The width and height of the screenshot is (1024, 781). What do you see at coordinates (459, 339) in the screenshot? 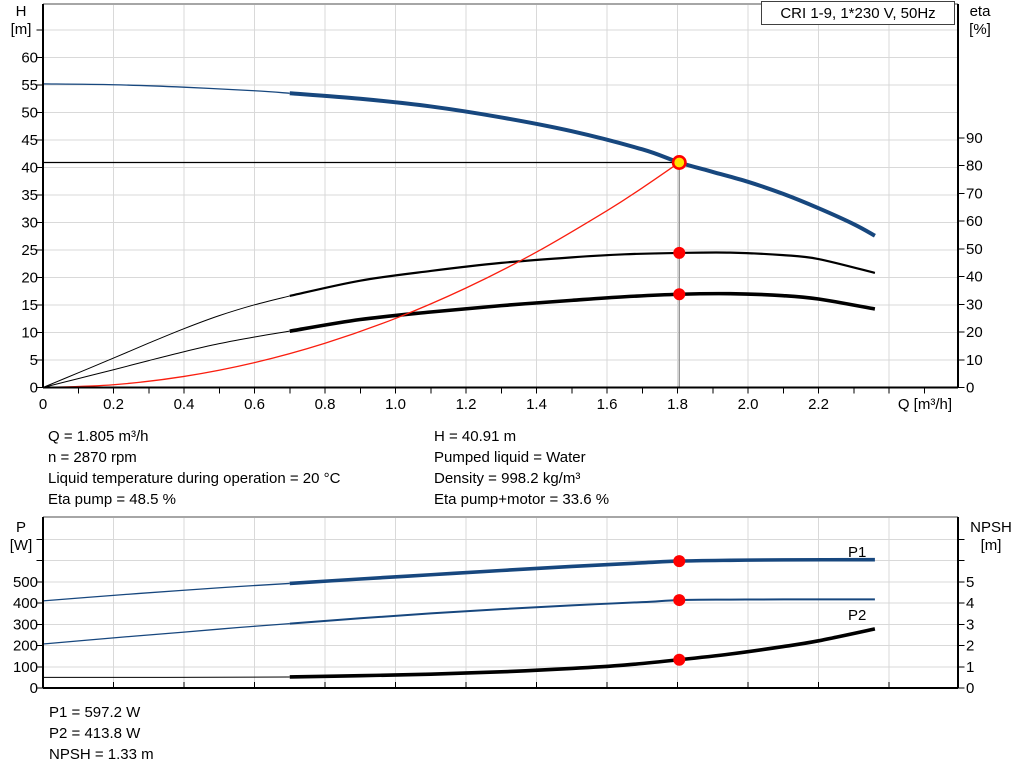
I see `series-eta-pump-motor-curve` at bounding box center [459, 339].